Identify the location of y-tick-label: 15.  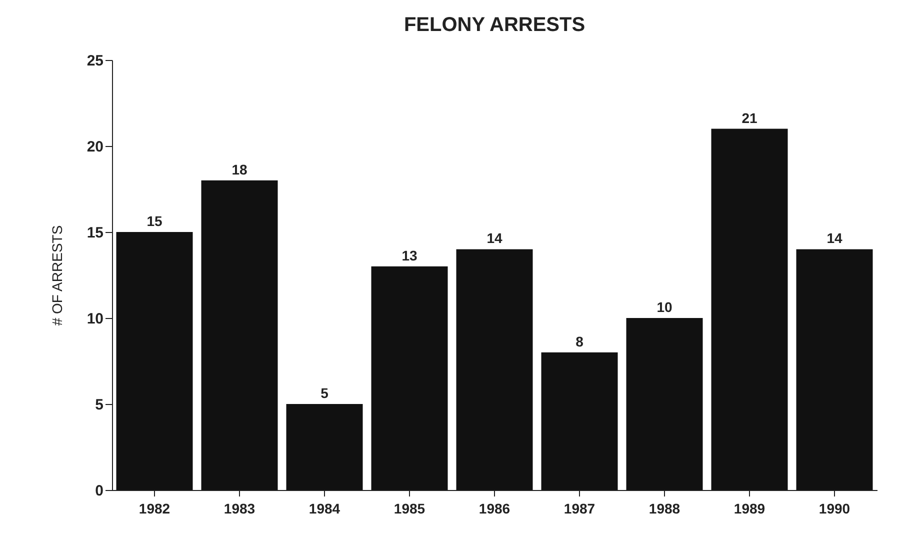
(95, 233).